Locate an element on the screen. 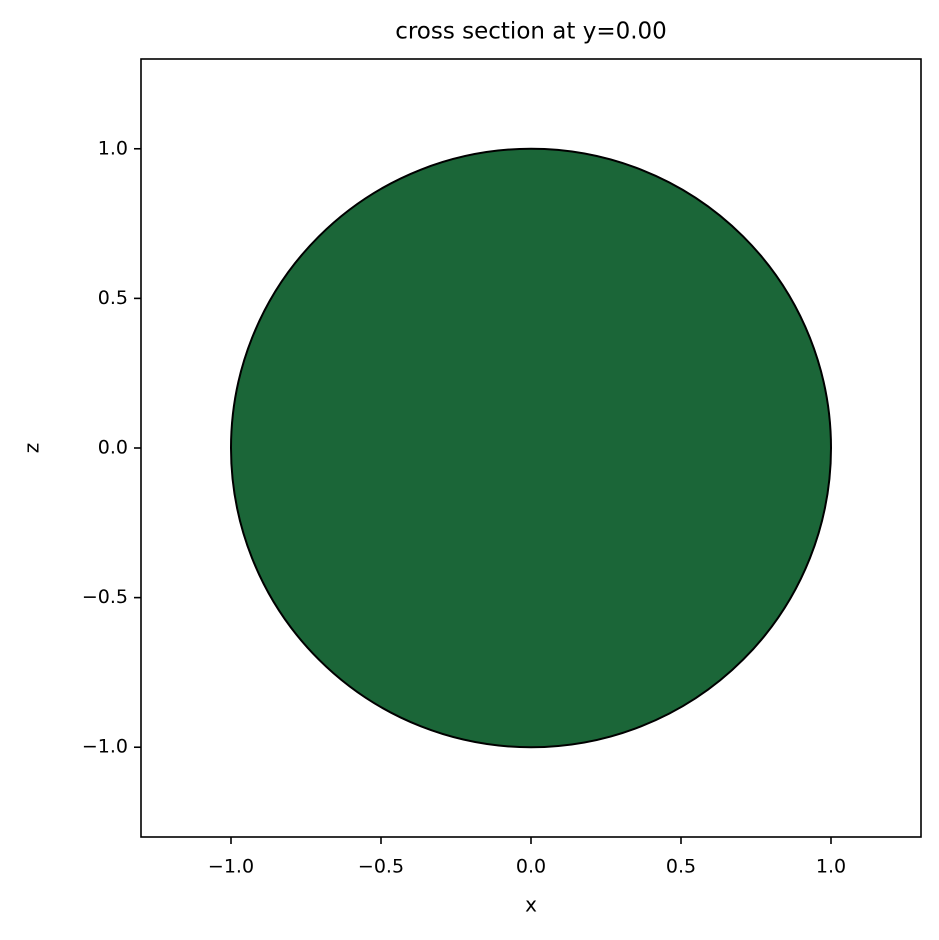 The image size is (939, 940). y-tick-label: 0.5 is located at coordinates (113, 298).